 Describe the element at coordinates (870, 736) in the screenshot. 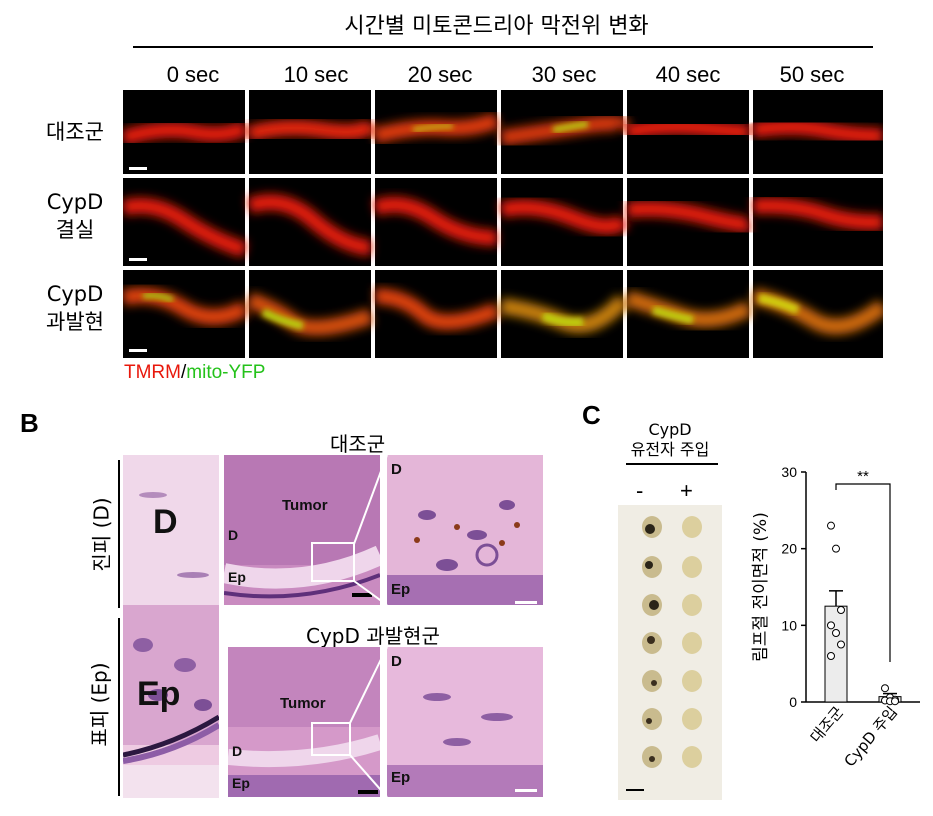

I see `category-label-1: CypD 주입` at that location.